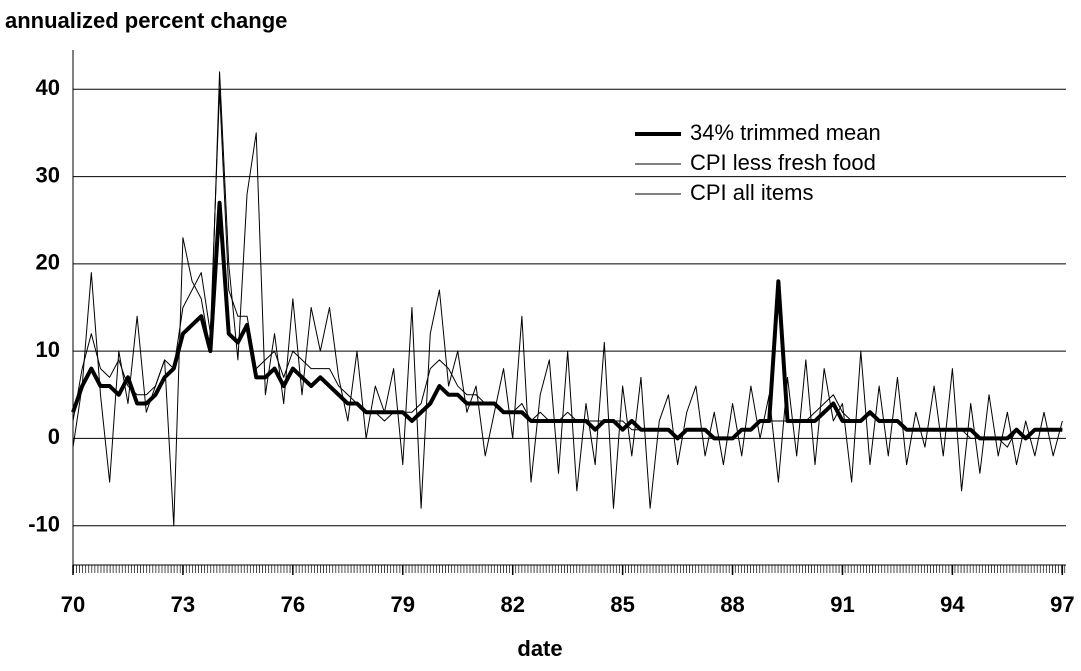 The width and height of the screenshot is (1081, 671). What do you see at coordinates (48, 87) in the screenshot?
I see `y-tick-label: 40` at bounding box center [48, 87].